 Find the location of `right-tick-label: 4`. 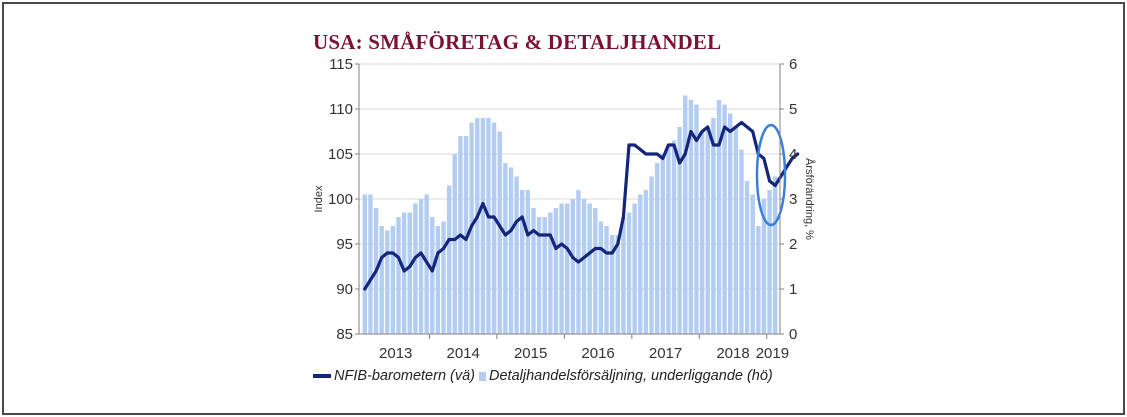

right-tick-label: 4 is located at coordinates (793, 154).